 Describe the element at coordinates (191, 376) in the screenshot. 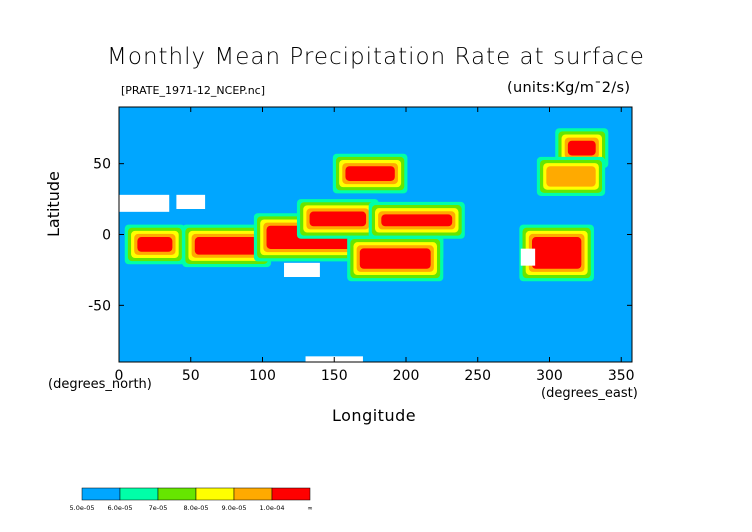

I see `x-tick-label: 50` at that location.